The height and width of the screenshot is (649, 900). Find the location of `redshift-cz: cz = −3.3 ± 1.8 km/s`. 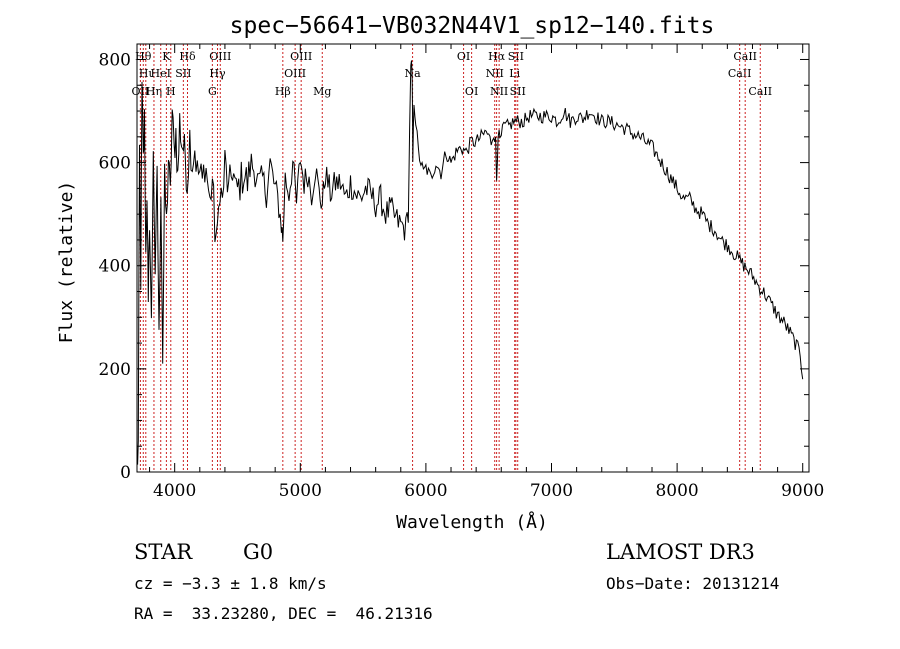

redshift-cz: cz = −3.3 ± 1.8 km/s is located at coordinates (230, 583).